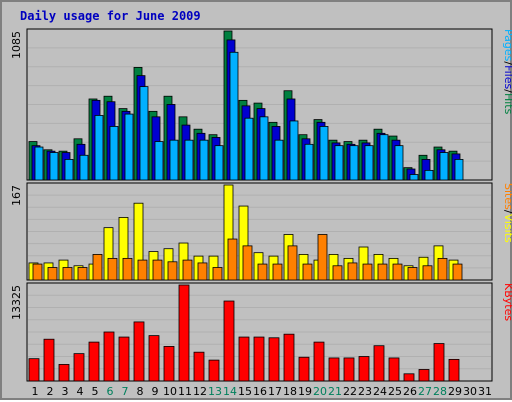  I want to click on day-label-10: 10, so click(170, 391).